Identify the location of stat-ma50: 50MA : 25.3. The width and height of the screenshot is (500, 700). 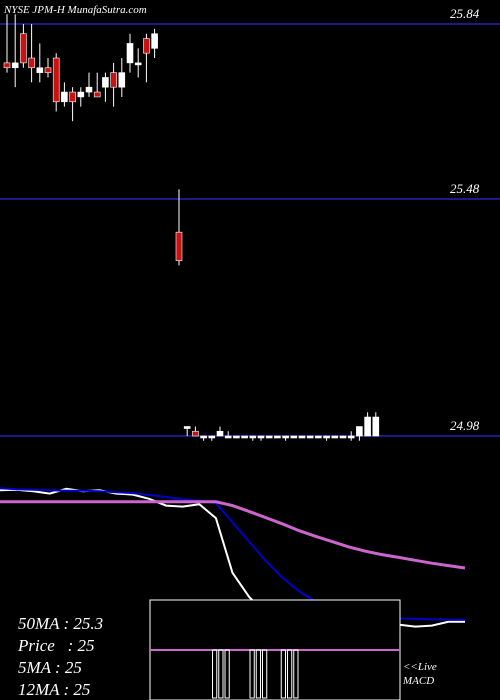
(61, 623).